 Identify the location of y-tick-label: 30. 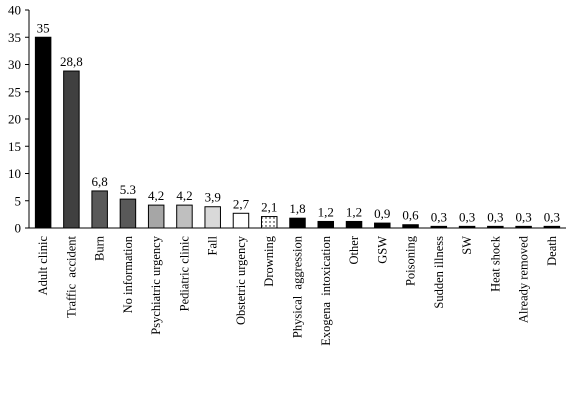
(14, 64).